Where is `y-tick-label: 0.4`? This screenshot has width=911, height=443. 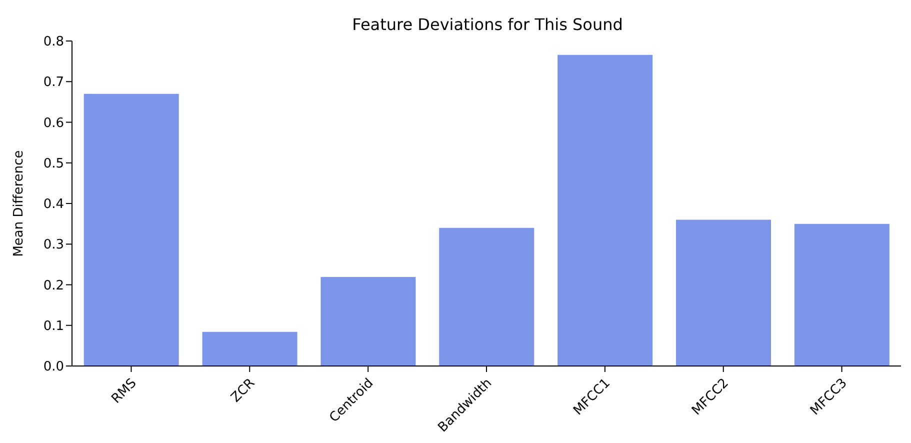 y-tick-label: 0.4 is located at coordinates (53, 204).